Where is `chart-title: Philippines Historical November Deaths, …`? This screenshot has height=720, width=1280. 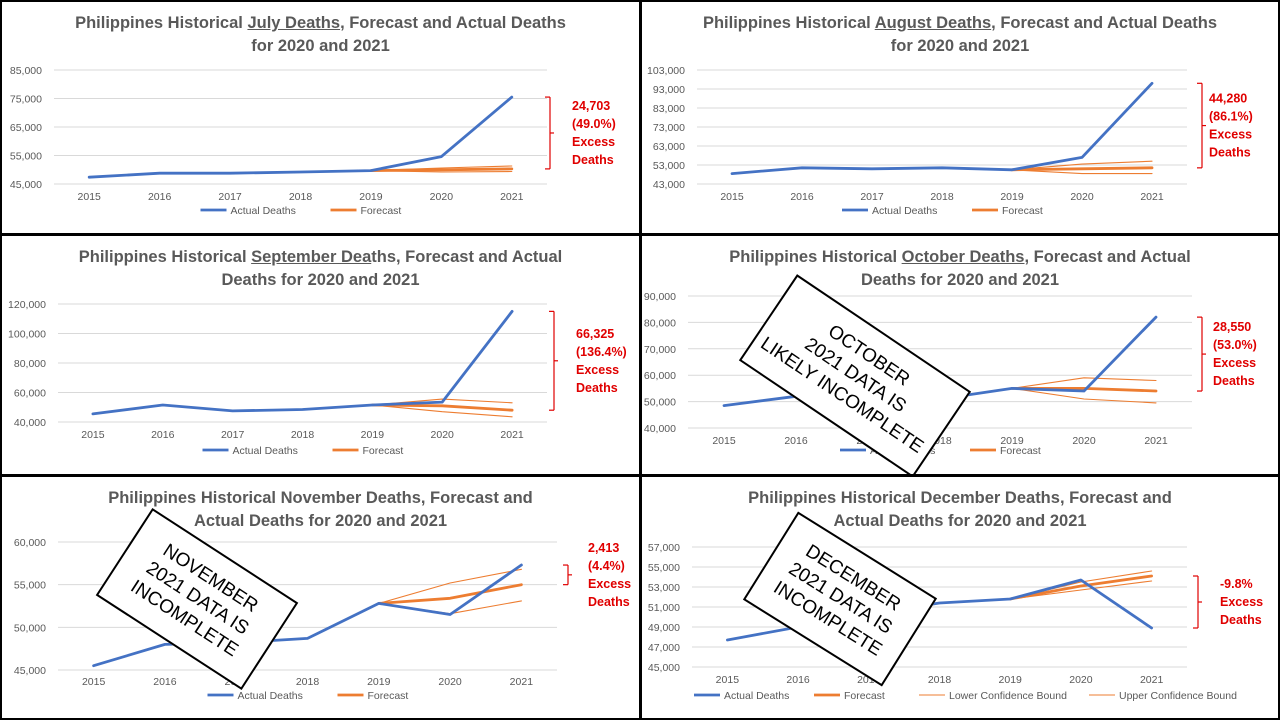 chart-title: Philippines Historical November Deaths, … is located at coordinates (320, 510).